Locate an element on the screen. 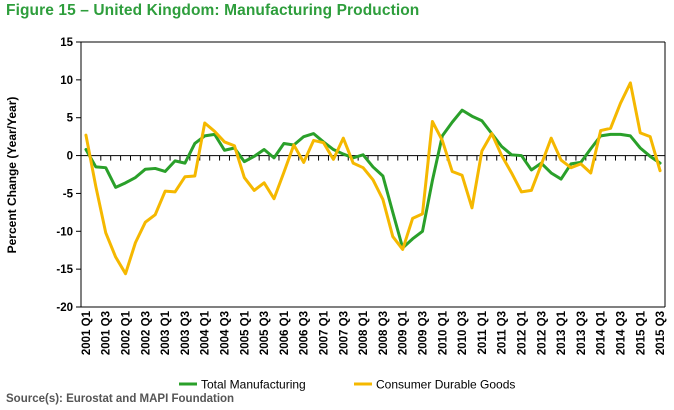  x-tick-label: 2002 Q3 is located at coordinates (146, 333).